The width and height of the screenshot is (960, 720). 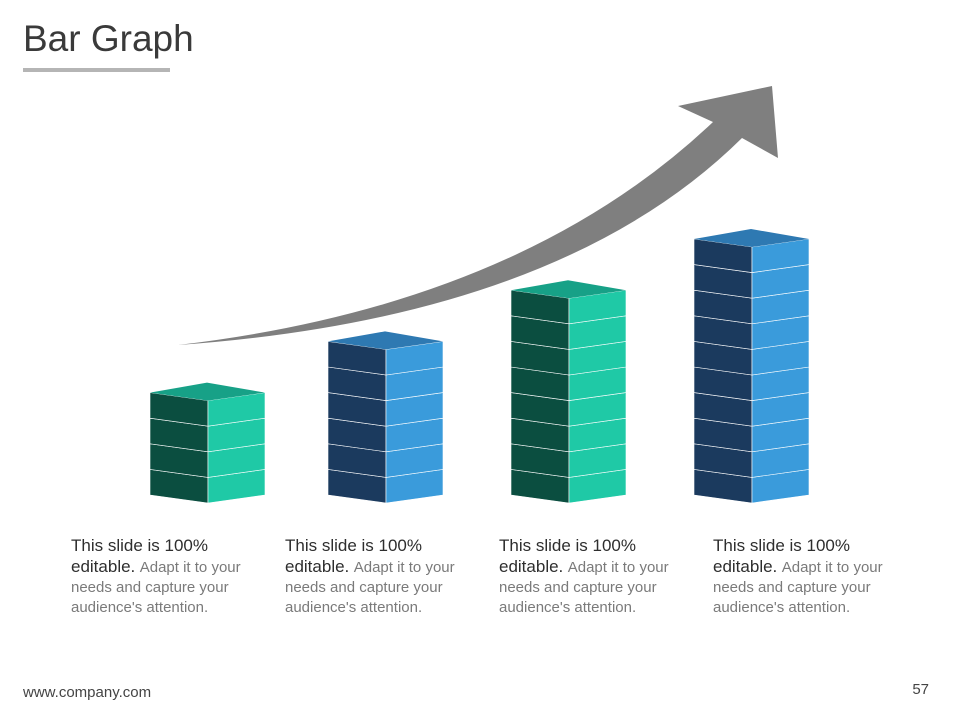 I want to click on title: Bar Graph, so click(x=108, y=38).